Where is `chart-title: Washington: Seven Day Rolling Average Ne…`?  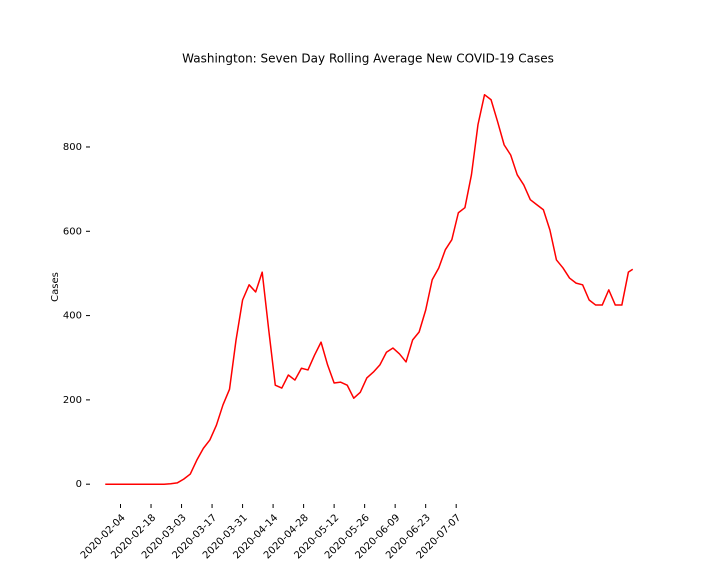 chart-title: Washington: Seven Day Rolling Average Ne… is located at coordinates (368, 59).